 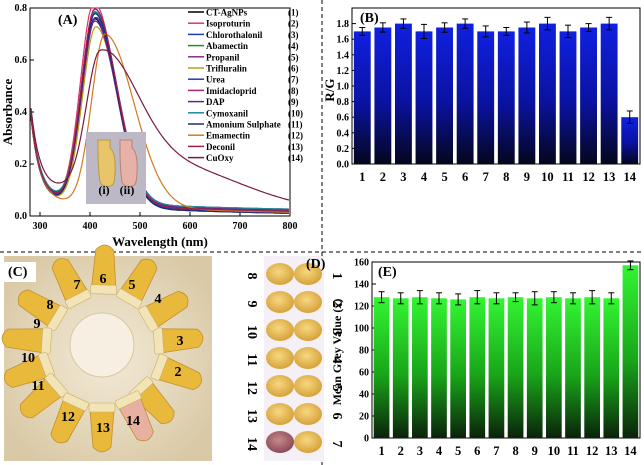 I want to click on spot-number-left-13: 13, so click(x=251, y=416).